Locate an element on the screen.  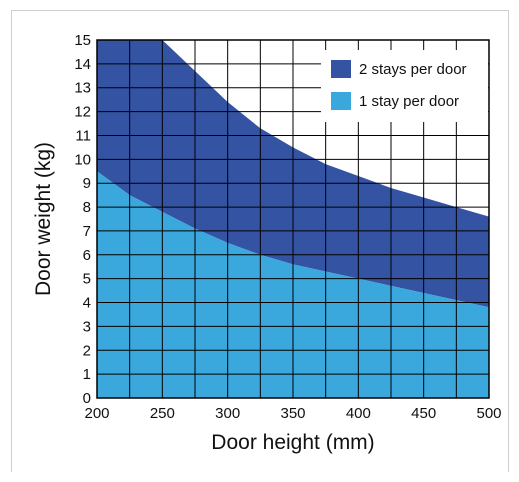
y-tick-label: 13 is located at coordinates (82, 88).